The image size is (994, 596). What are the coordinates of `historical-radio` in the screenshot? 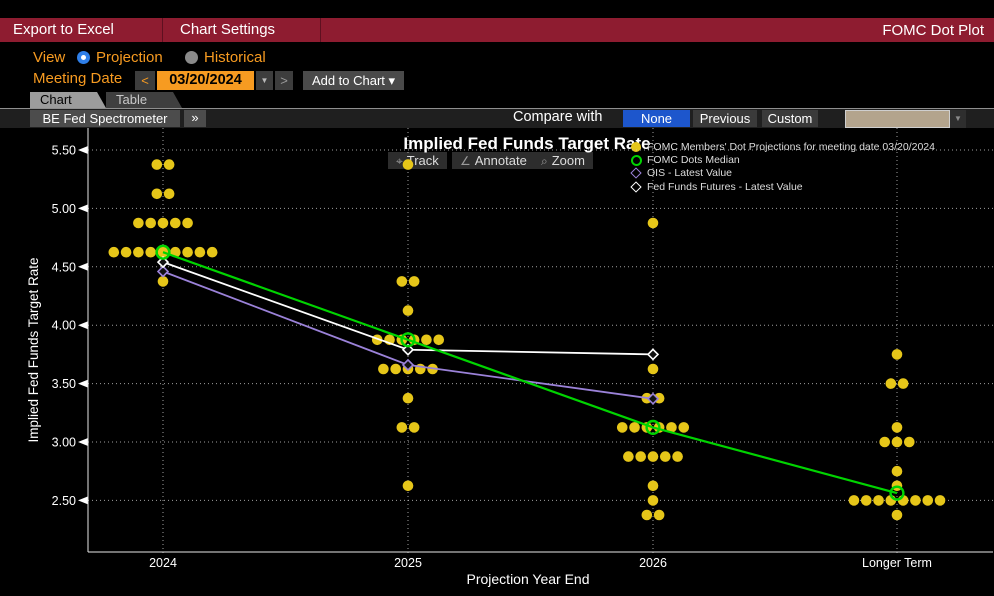 It's located at (191, 57).